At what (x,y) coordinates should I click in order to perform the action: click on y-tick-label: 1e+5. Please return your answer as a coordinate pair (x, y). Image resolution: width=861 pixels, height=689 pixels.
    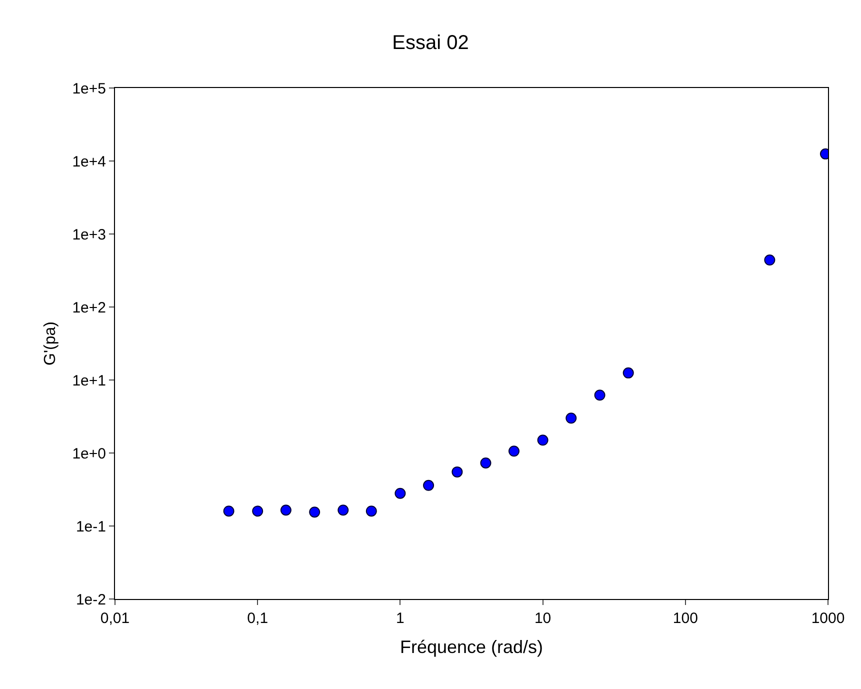
    Looking at the image, I should click on (89, 89).